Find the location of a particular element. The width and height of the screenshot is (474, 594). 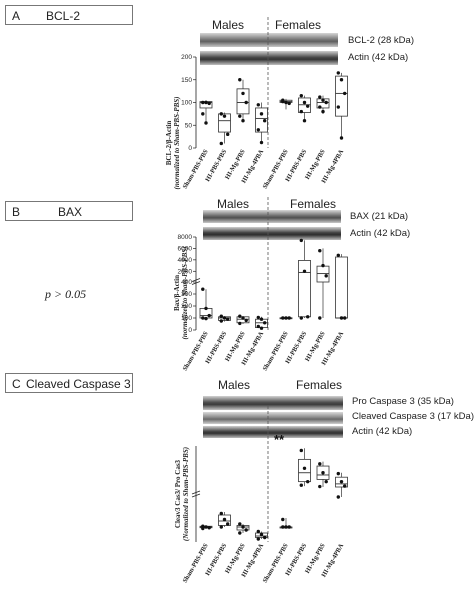

panel-a-tick-label-2: 100 is located at coordinates (186, 103).